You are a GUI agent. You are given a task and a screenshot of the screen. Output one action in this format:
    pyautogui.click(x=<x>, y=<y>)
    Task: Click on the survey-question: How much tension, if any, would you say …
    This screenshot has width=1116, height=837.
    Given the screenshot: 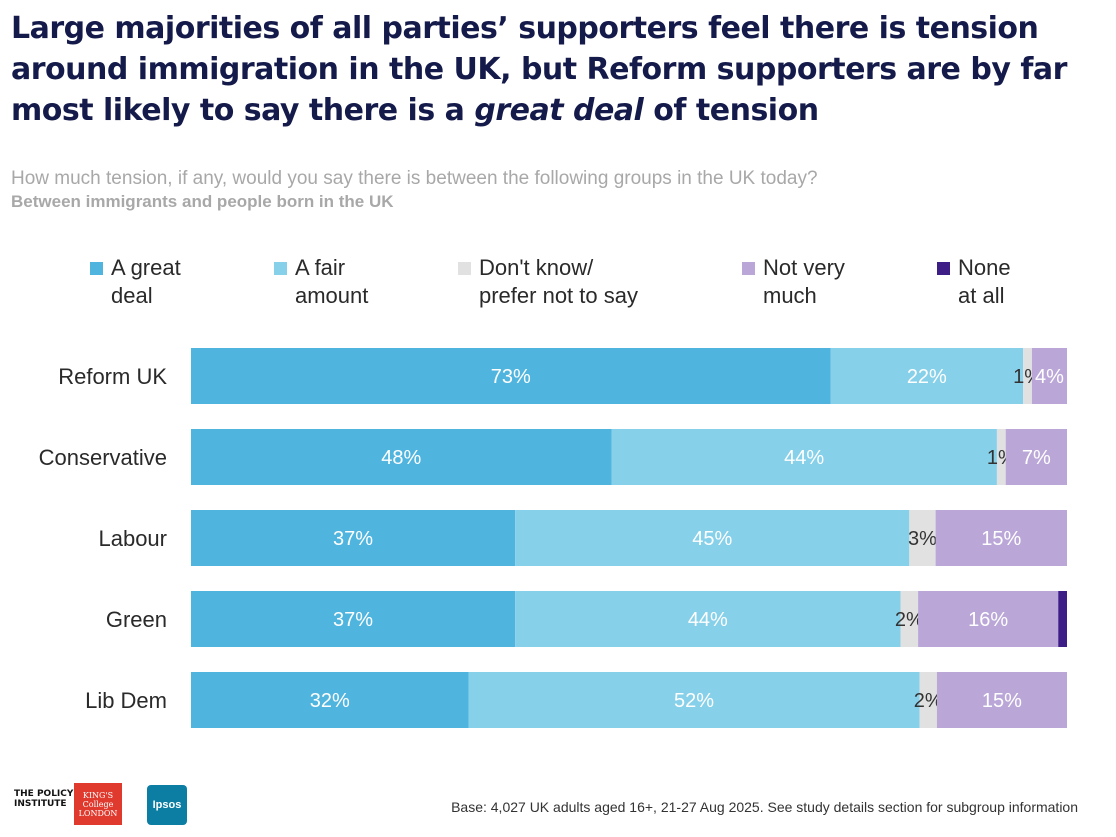 What is the action you would take?
    pyautogui.click(x=414, y=178)
    